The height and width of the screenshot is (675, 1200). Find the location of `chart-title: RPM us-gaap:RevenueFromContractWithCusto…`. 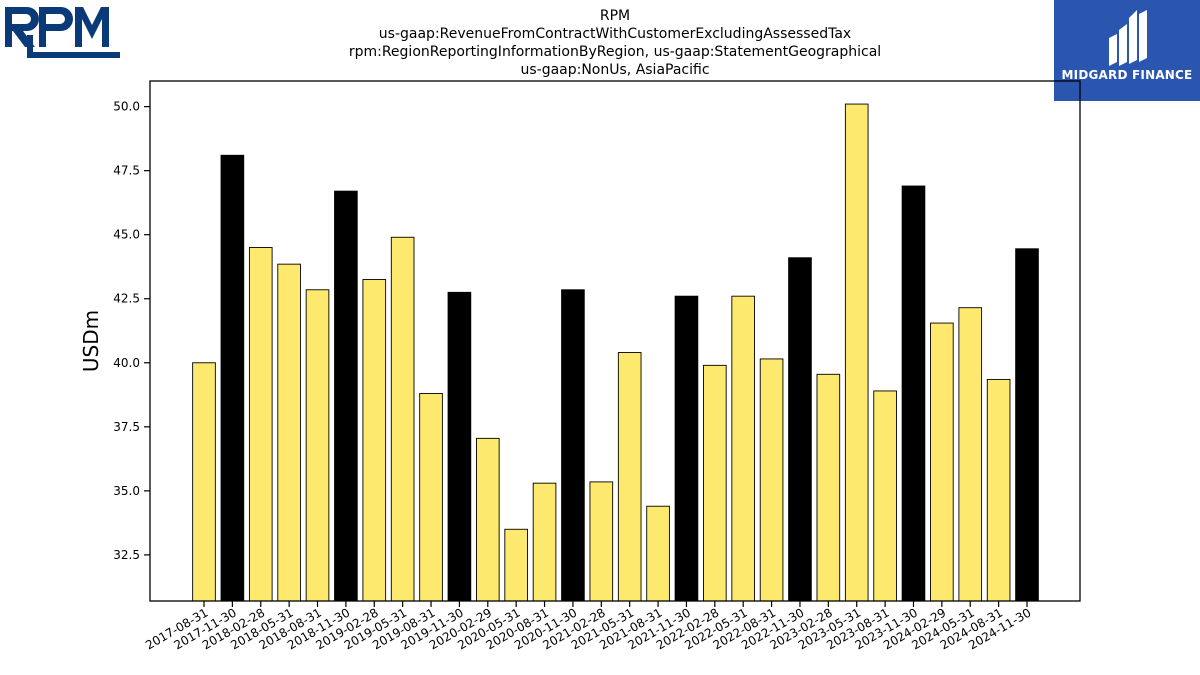

chart-title: RPM us-gaap:RevenueFromContractWithCusto… is located at coordinates (615, 43).